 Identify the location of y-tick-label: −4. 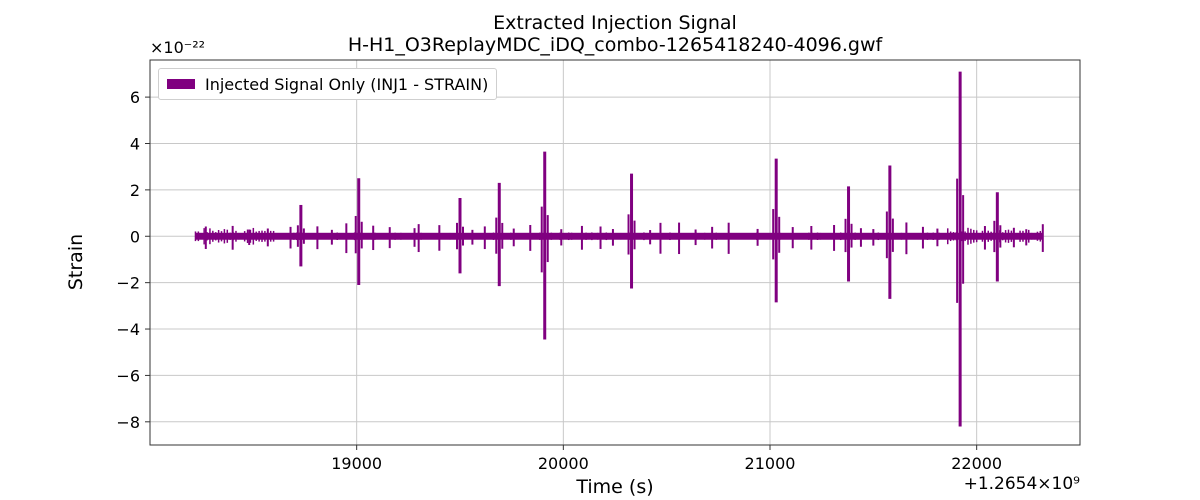
(128, 329).